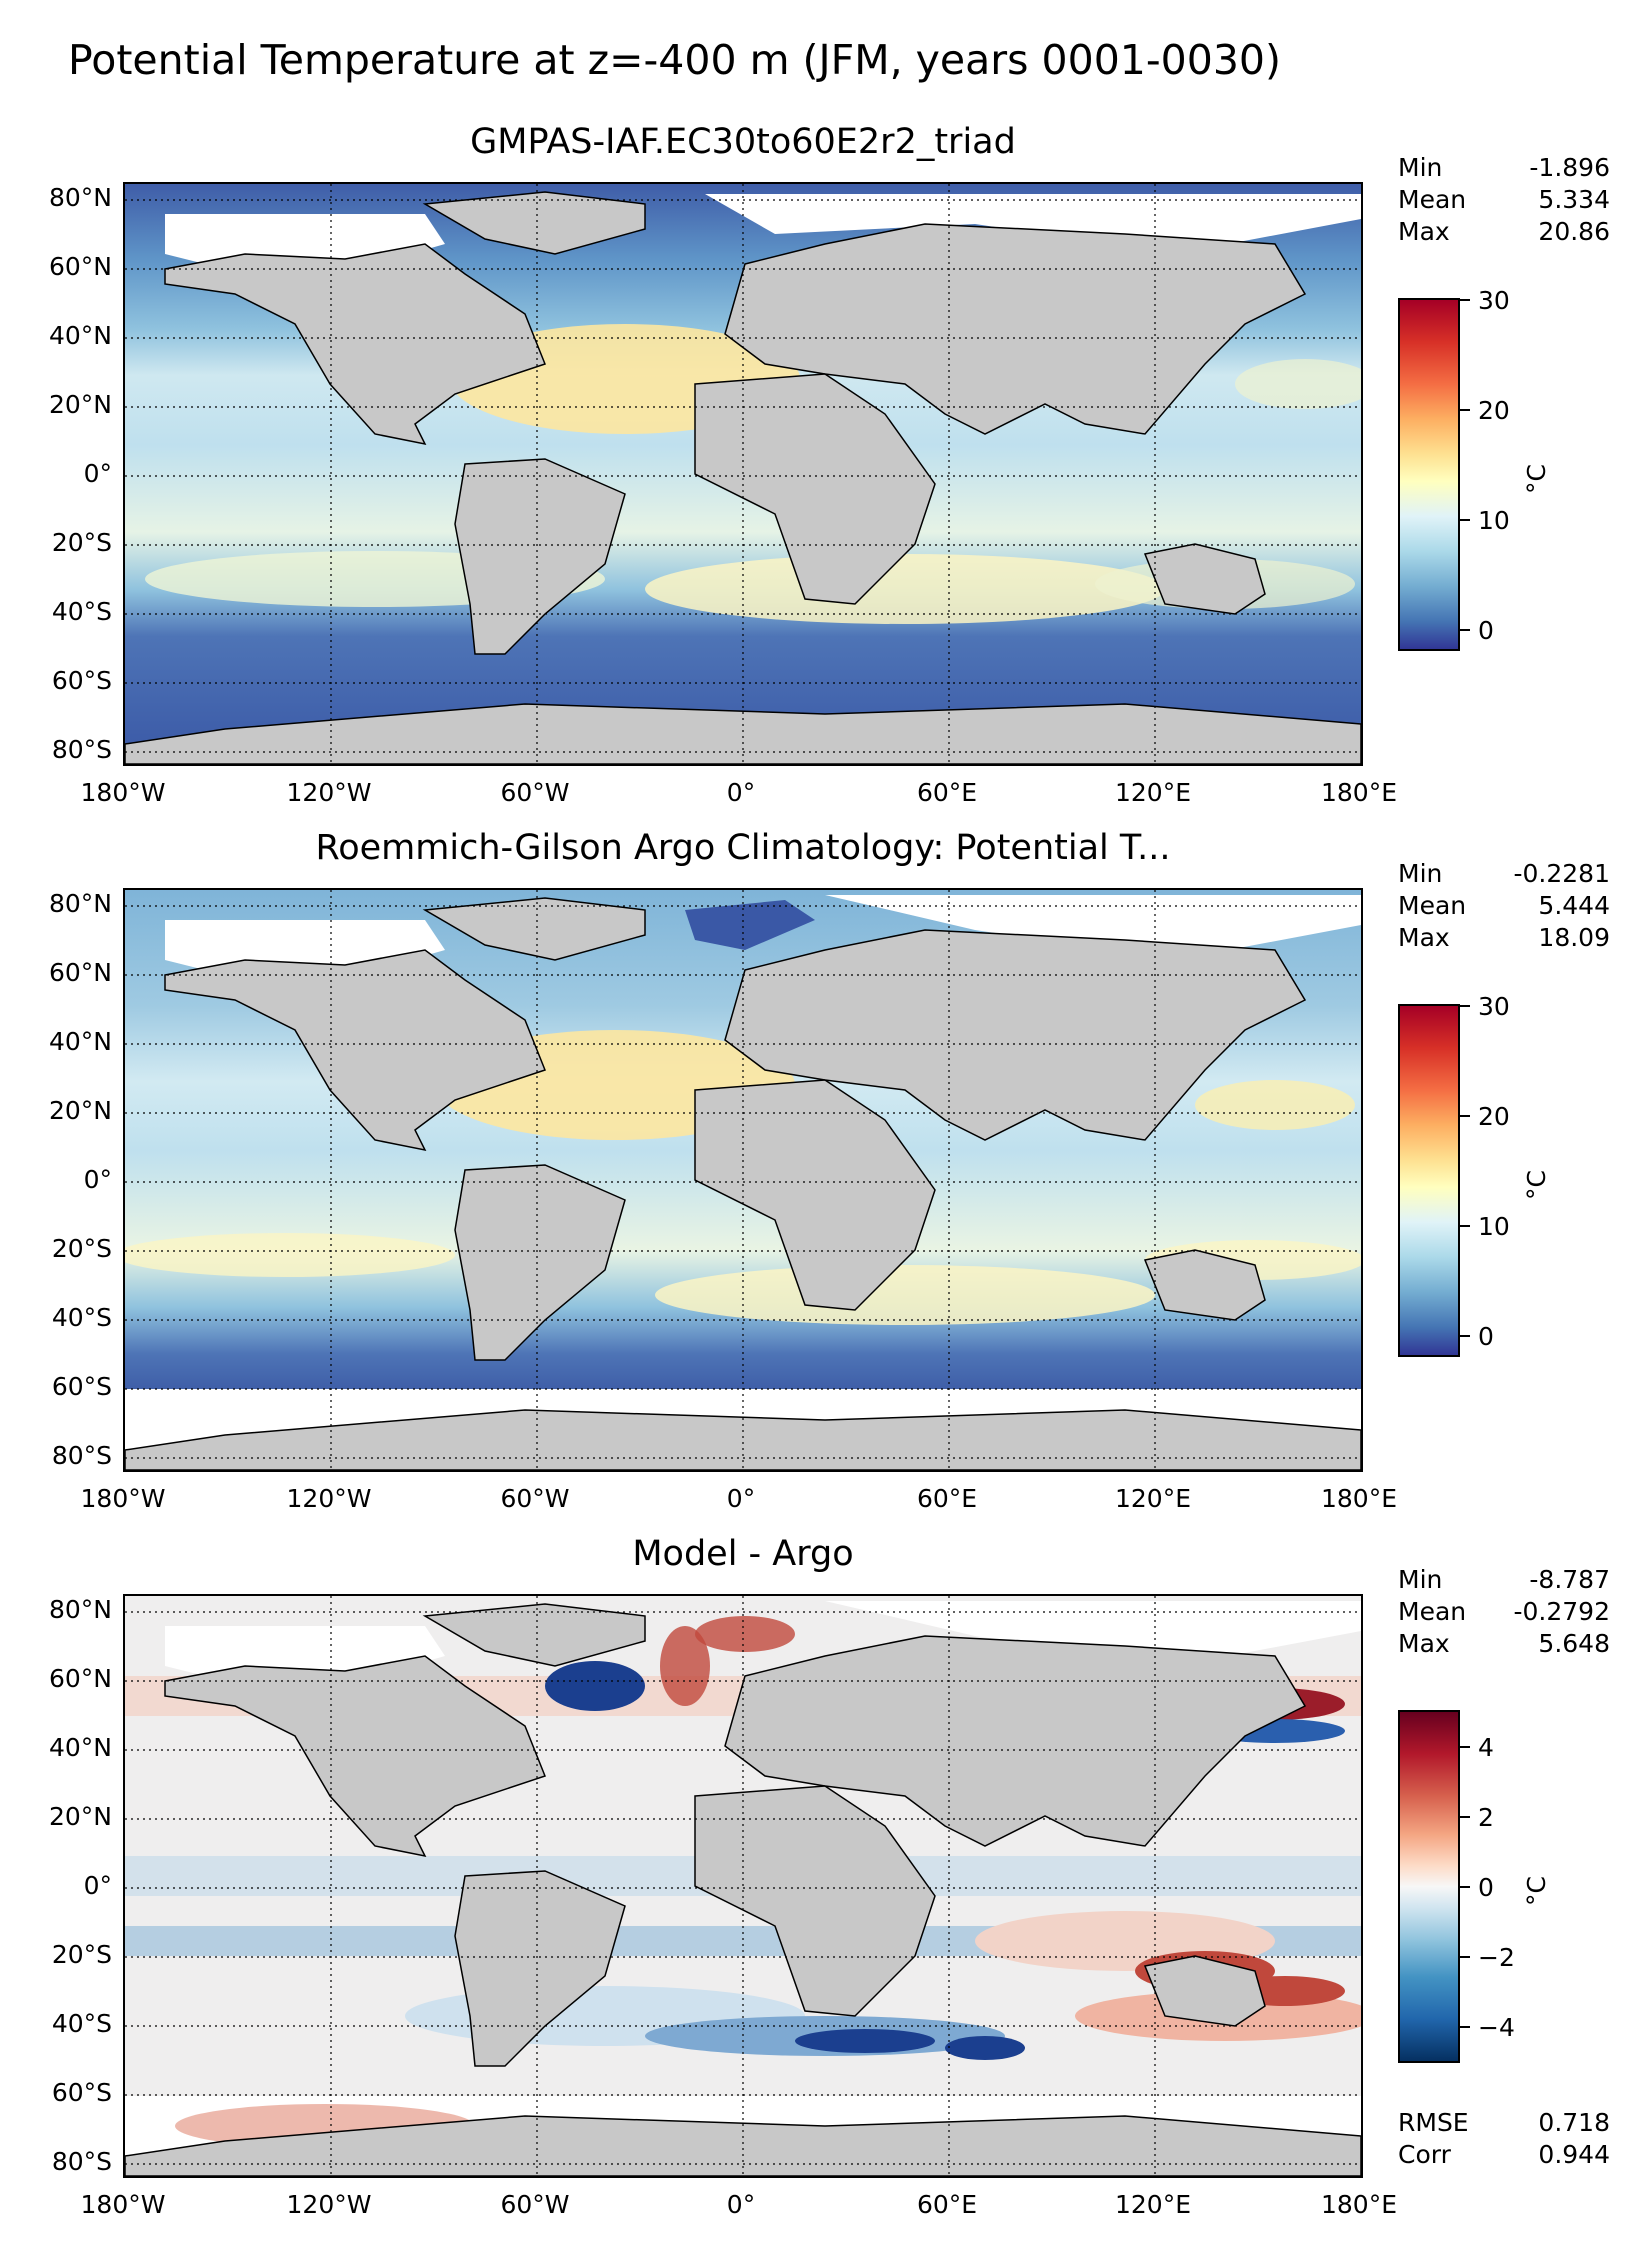 This screenshot has height=2265, width=1651. Describe the element at coordinates (1424, 2154) in the screenshot. I see `stat-label: Corr` at that location.